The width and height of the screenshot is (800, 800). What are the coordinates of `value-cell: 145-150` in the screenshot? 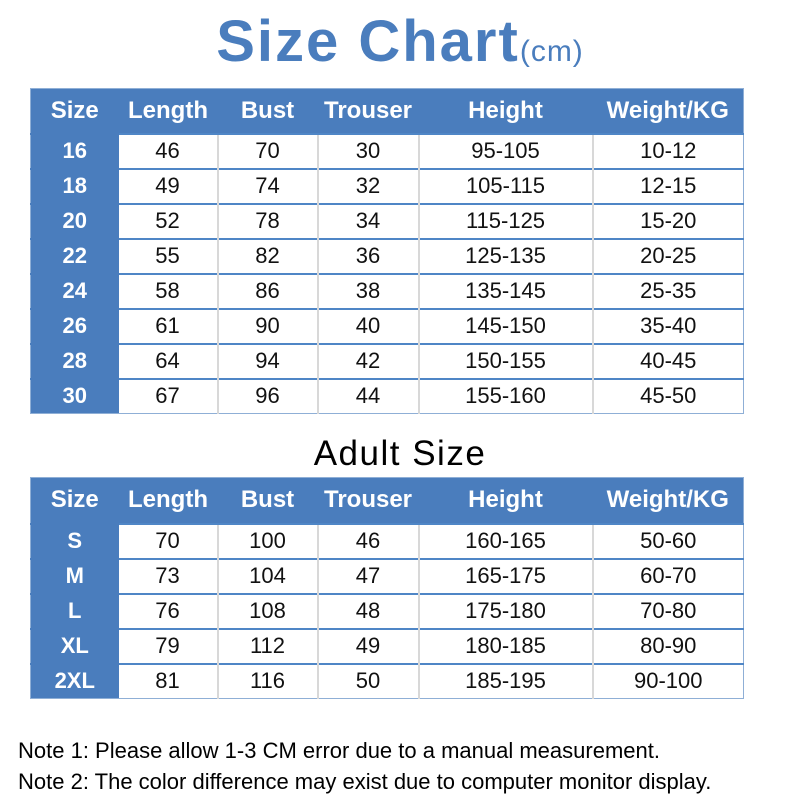 It's located at (505, 325).